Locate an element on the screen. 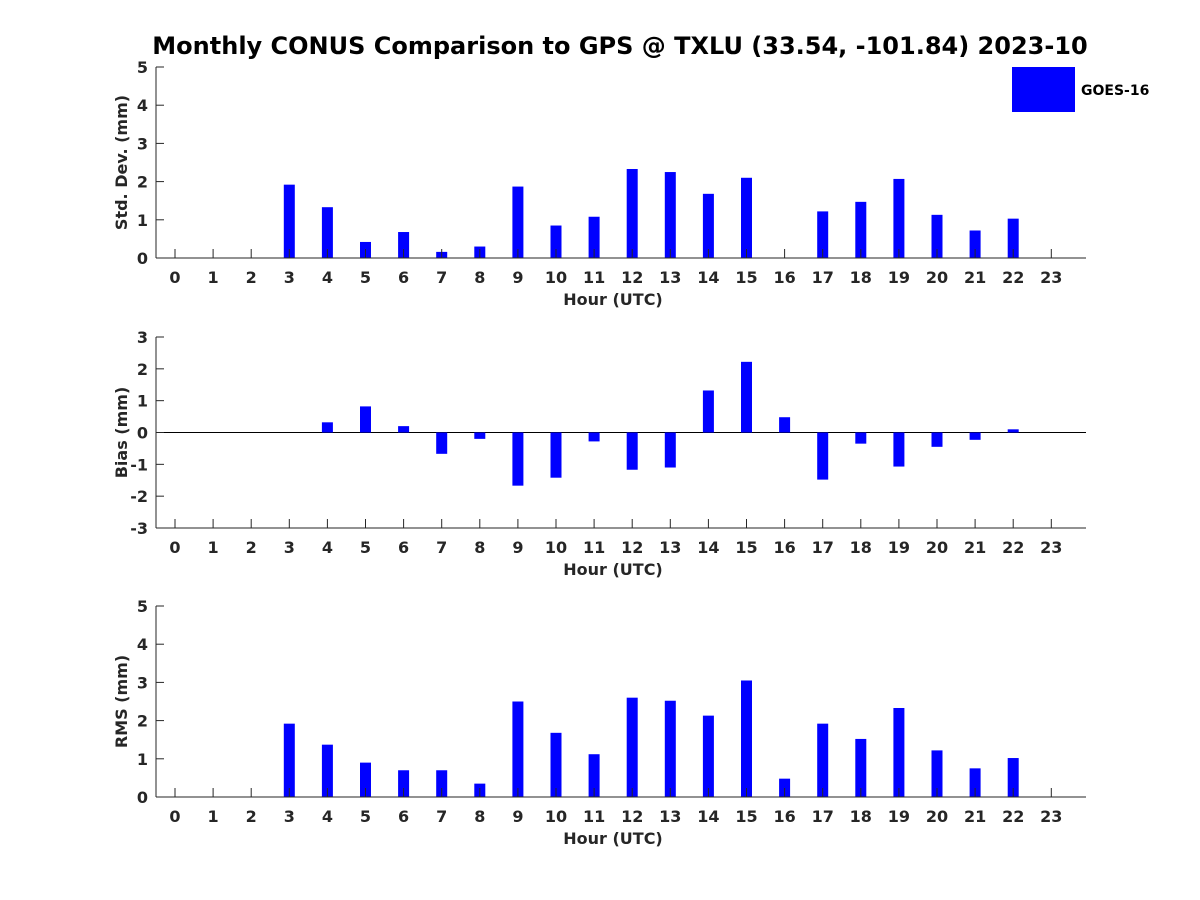 The image size is (1200, 900). rms-y-tick-label: 5 is located at coordinates (142, 606).